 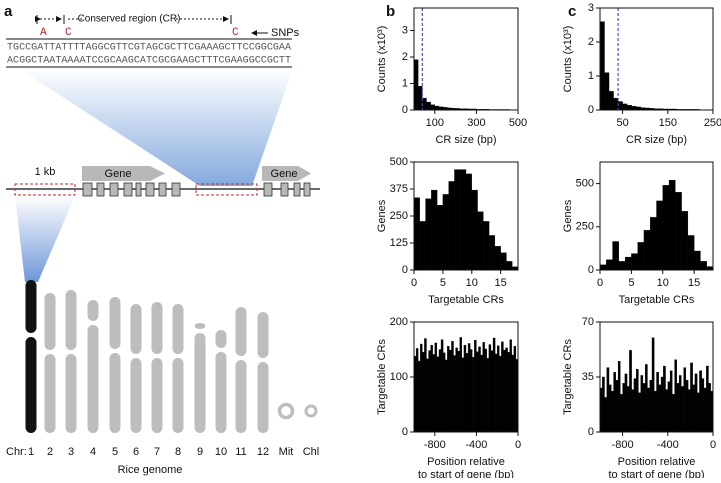 I want to click on y-tick-label: 200, so click(x=399, y=322).